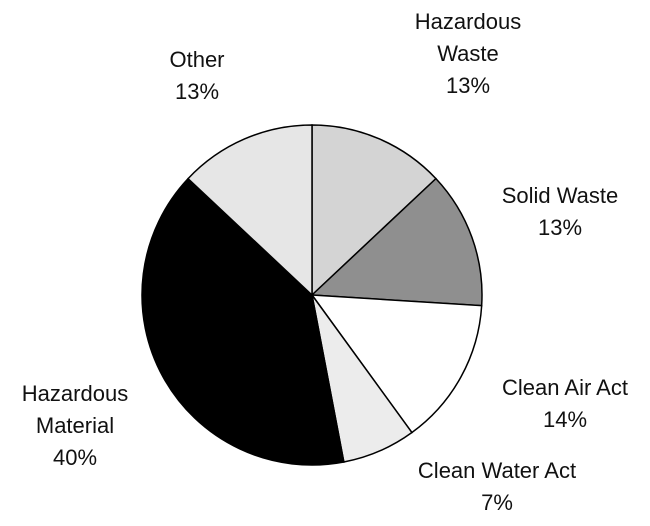 This screenshot has height=526, width=650. Describe the element at coordinates (75, 457) in the screenshot. I see `value-label: 40%` at that location.